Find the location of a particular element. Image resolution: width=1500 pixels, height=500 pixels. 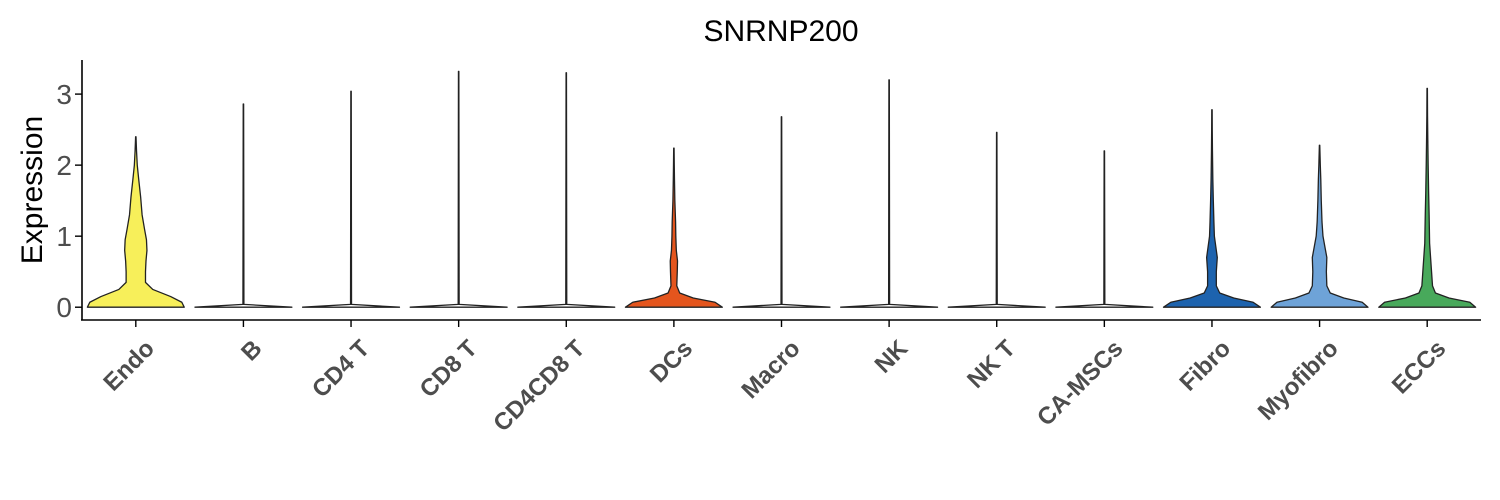

violin-nk-t is located at coordinates (996, 219).